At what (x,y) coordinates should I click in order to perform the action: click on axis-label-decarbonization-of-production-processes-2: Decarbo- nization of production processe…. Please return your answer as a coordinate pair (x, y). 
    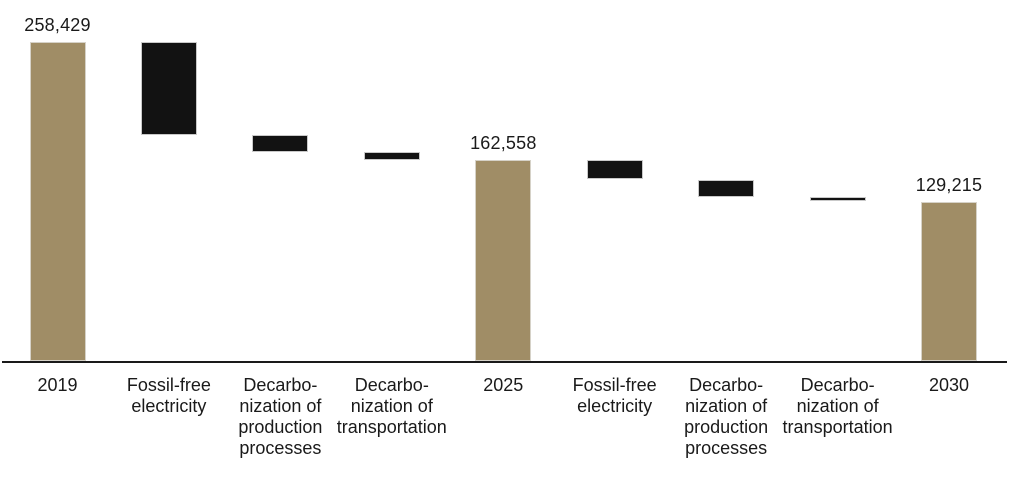
    Looking at the image, I should click on (726, 416).